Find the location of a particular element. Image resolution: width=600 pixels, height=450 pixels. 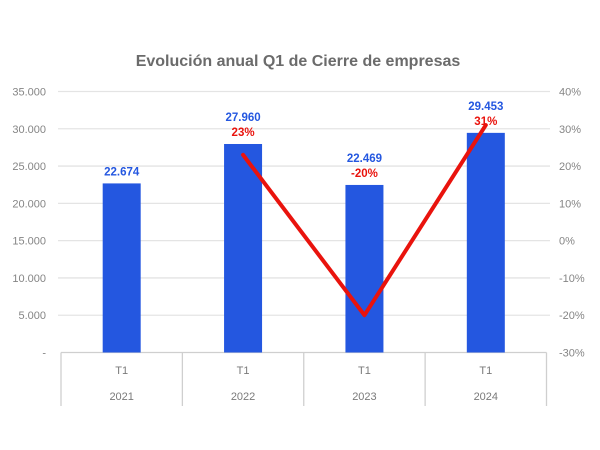

y-axis-right-tick-label: 20% is located at coordinates (570, 167).